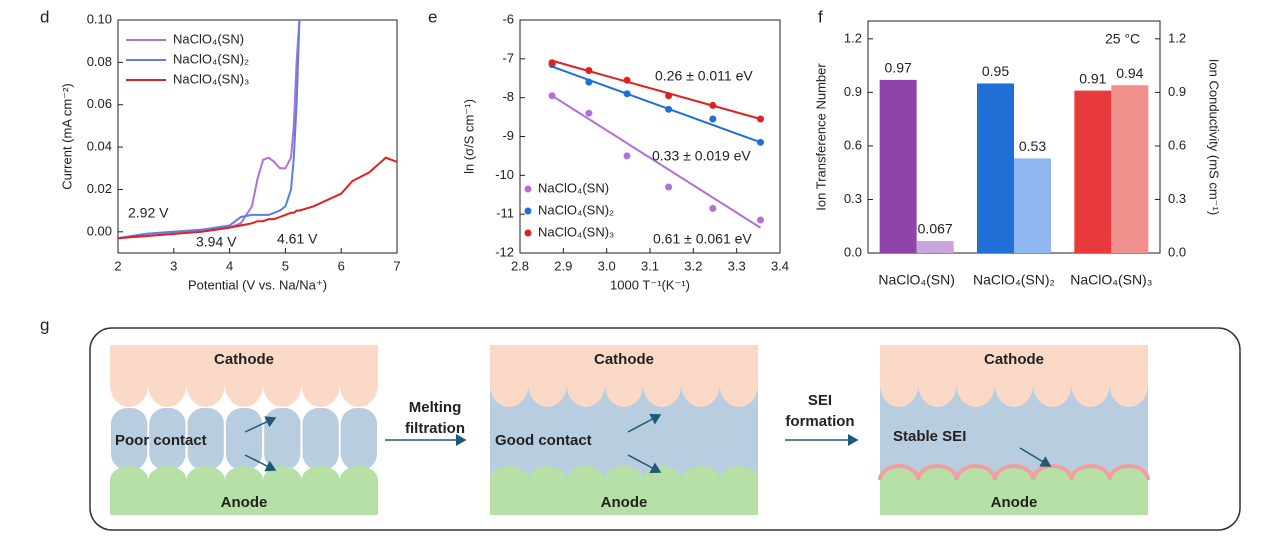  I want to click on annotation: 0.26 ± 0.011 eV, so click(704, 76).